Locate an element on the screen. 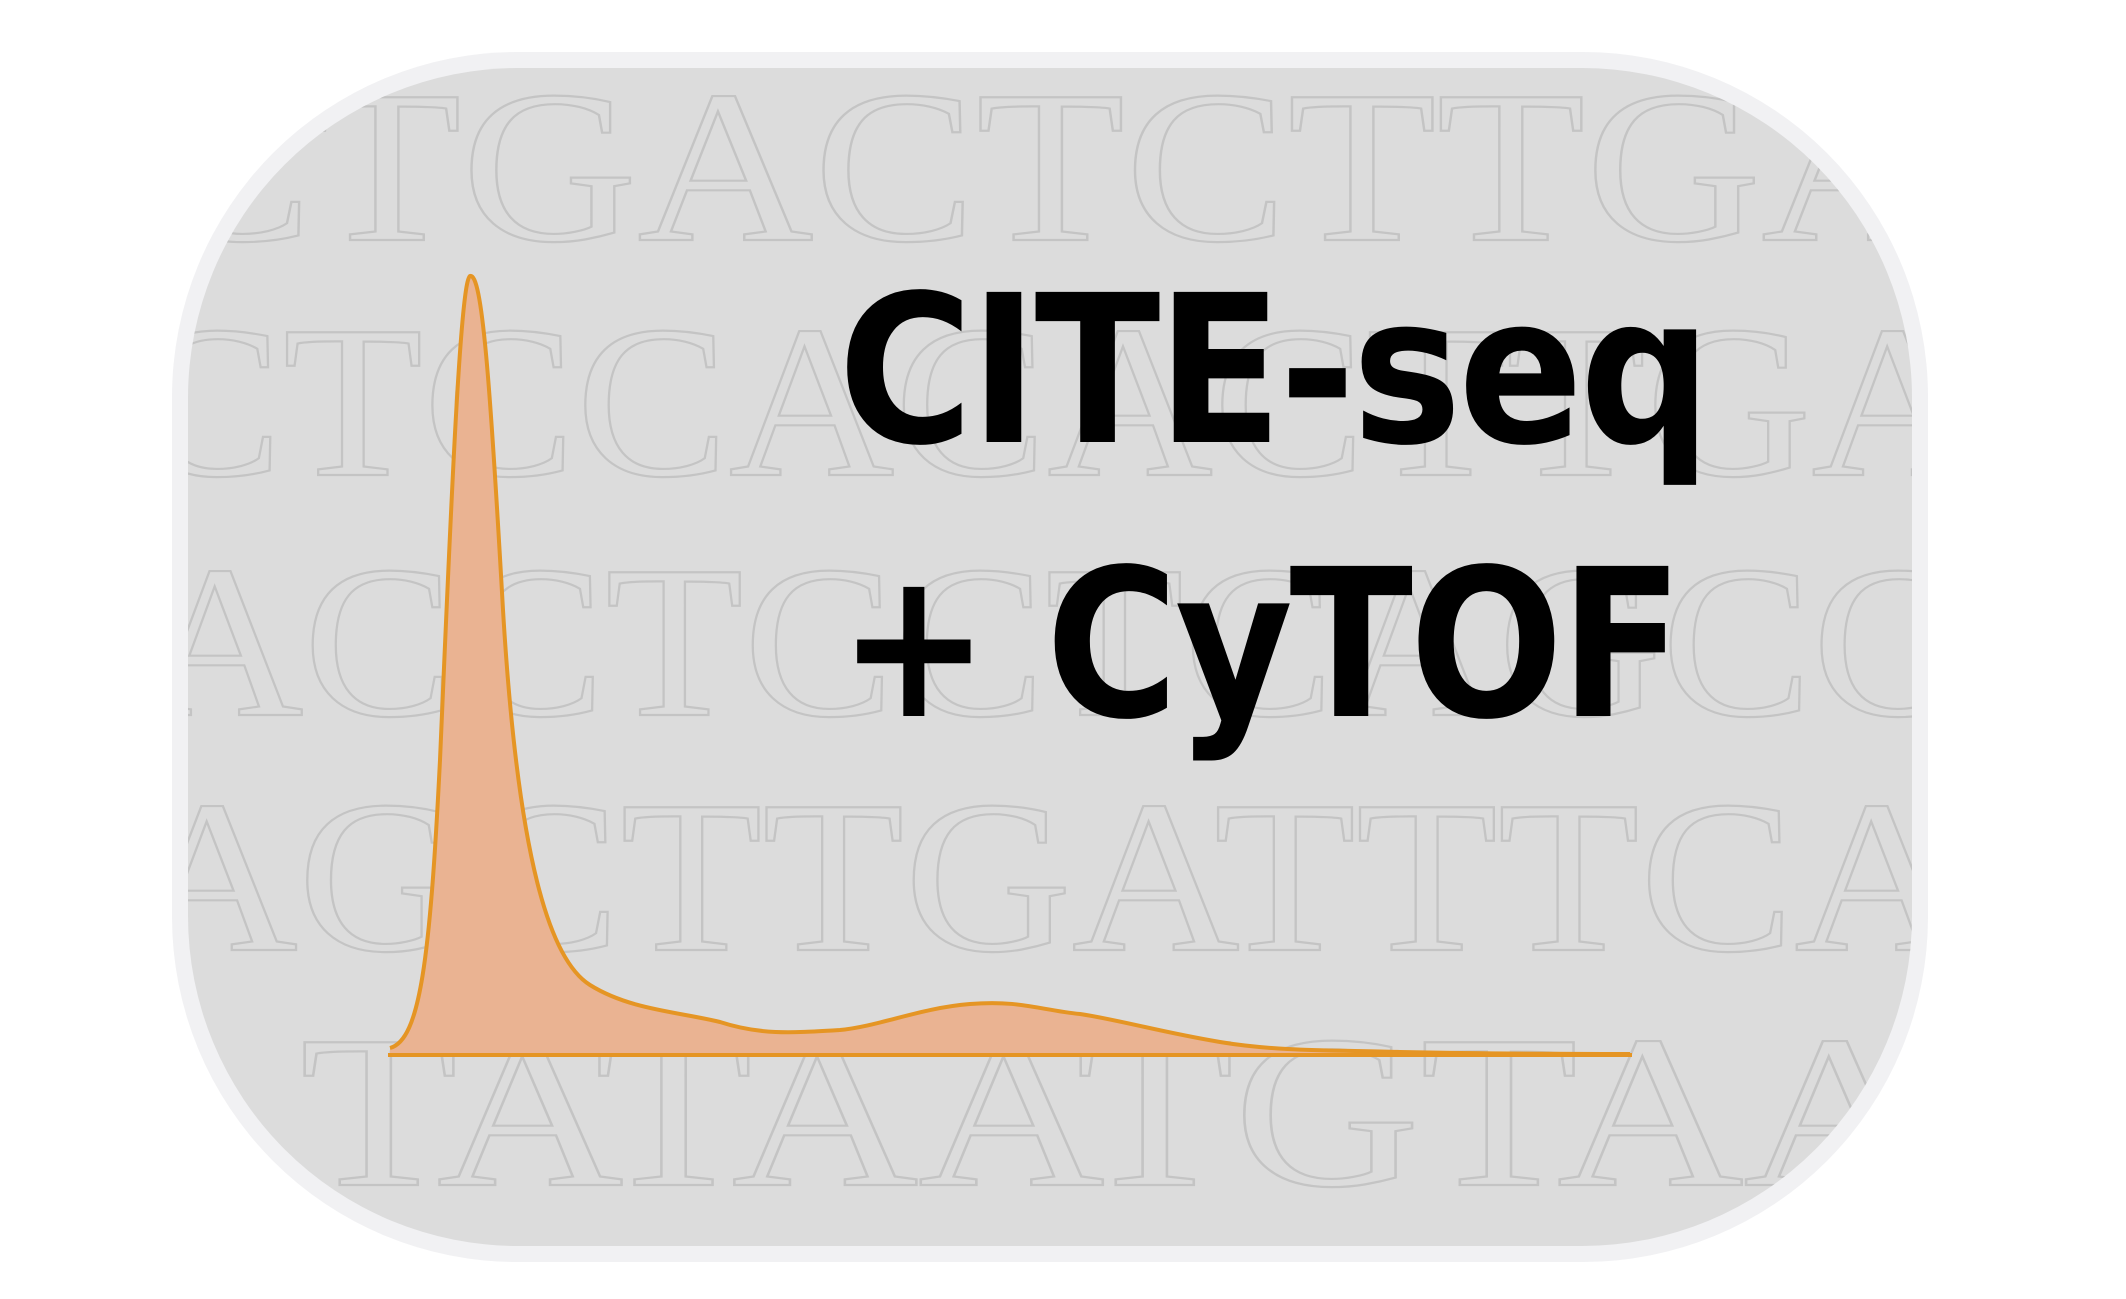 This screenshot has height=1299, width=2126. title-line-2: + CyTOF is located at coordinates (1259, 645).